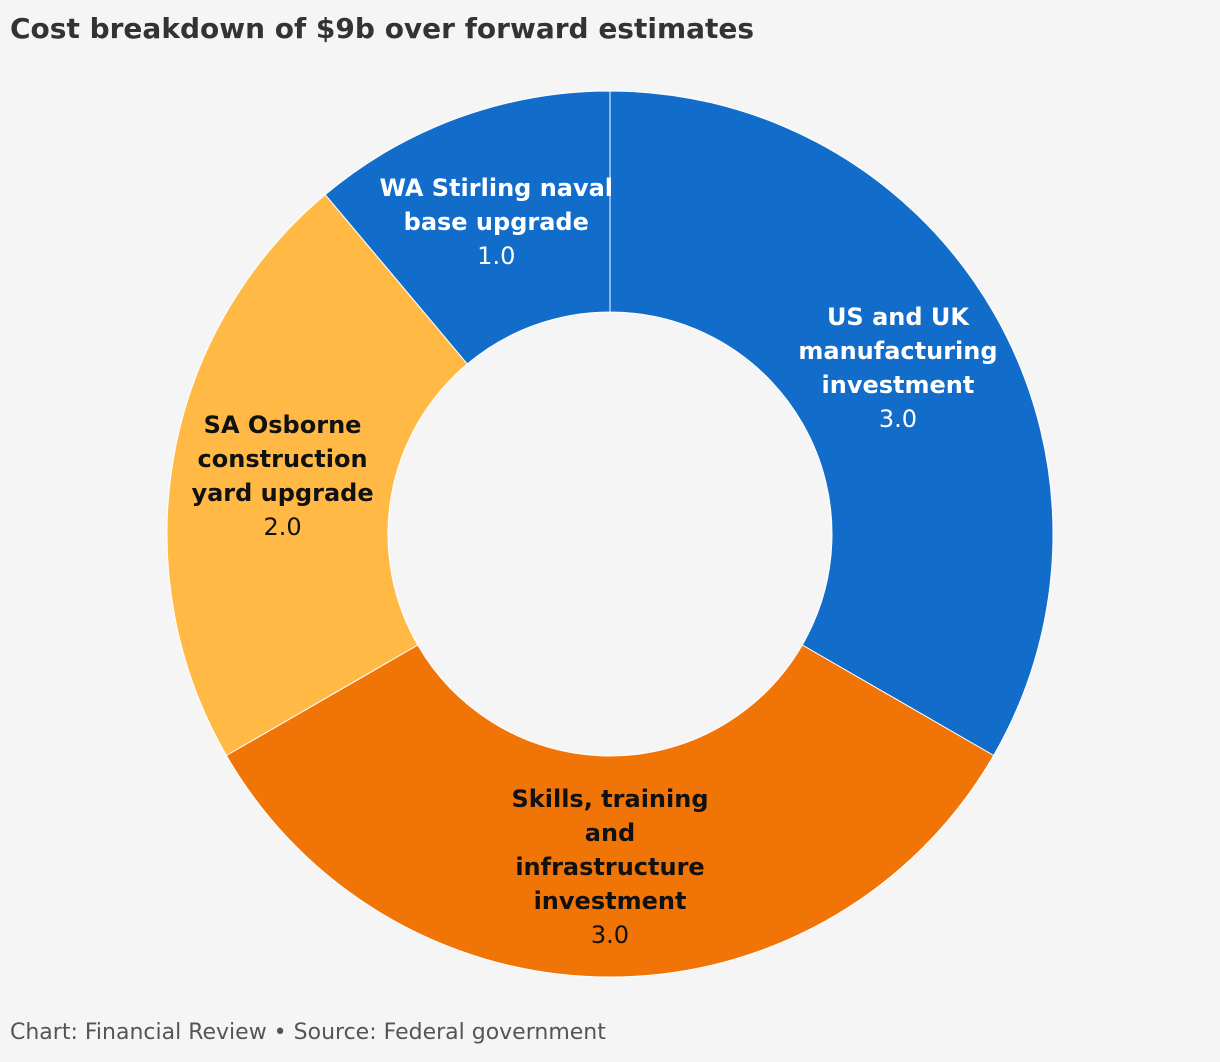 The width and height of the screenshot is (1220, 1062). I want to click on slice-label: SA Osborne construction yard upgrade 2.0, so click(283, 476).